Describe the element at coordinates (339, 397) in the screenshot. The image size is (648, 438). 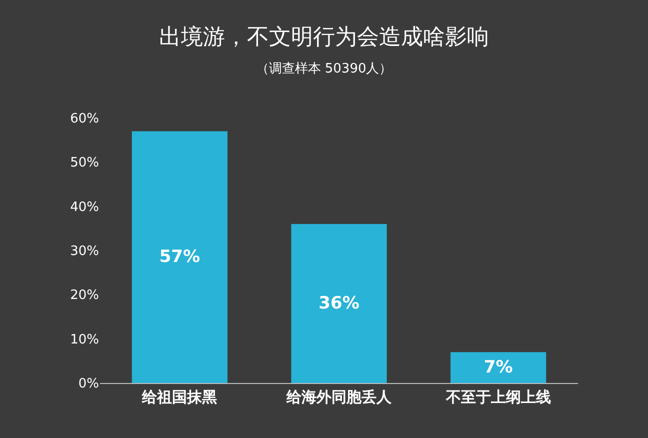
I see `x-tick-label: 给海外同胞丢人` at that location.